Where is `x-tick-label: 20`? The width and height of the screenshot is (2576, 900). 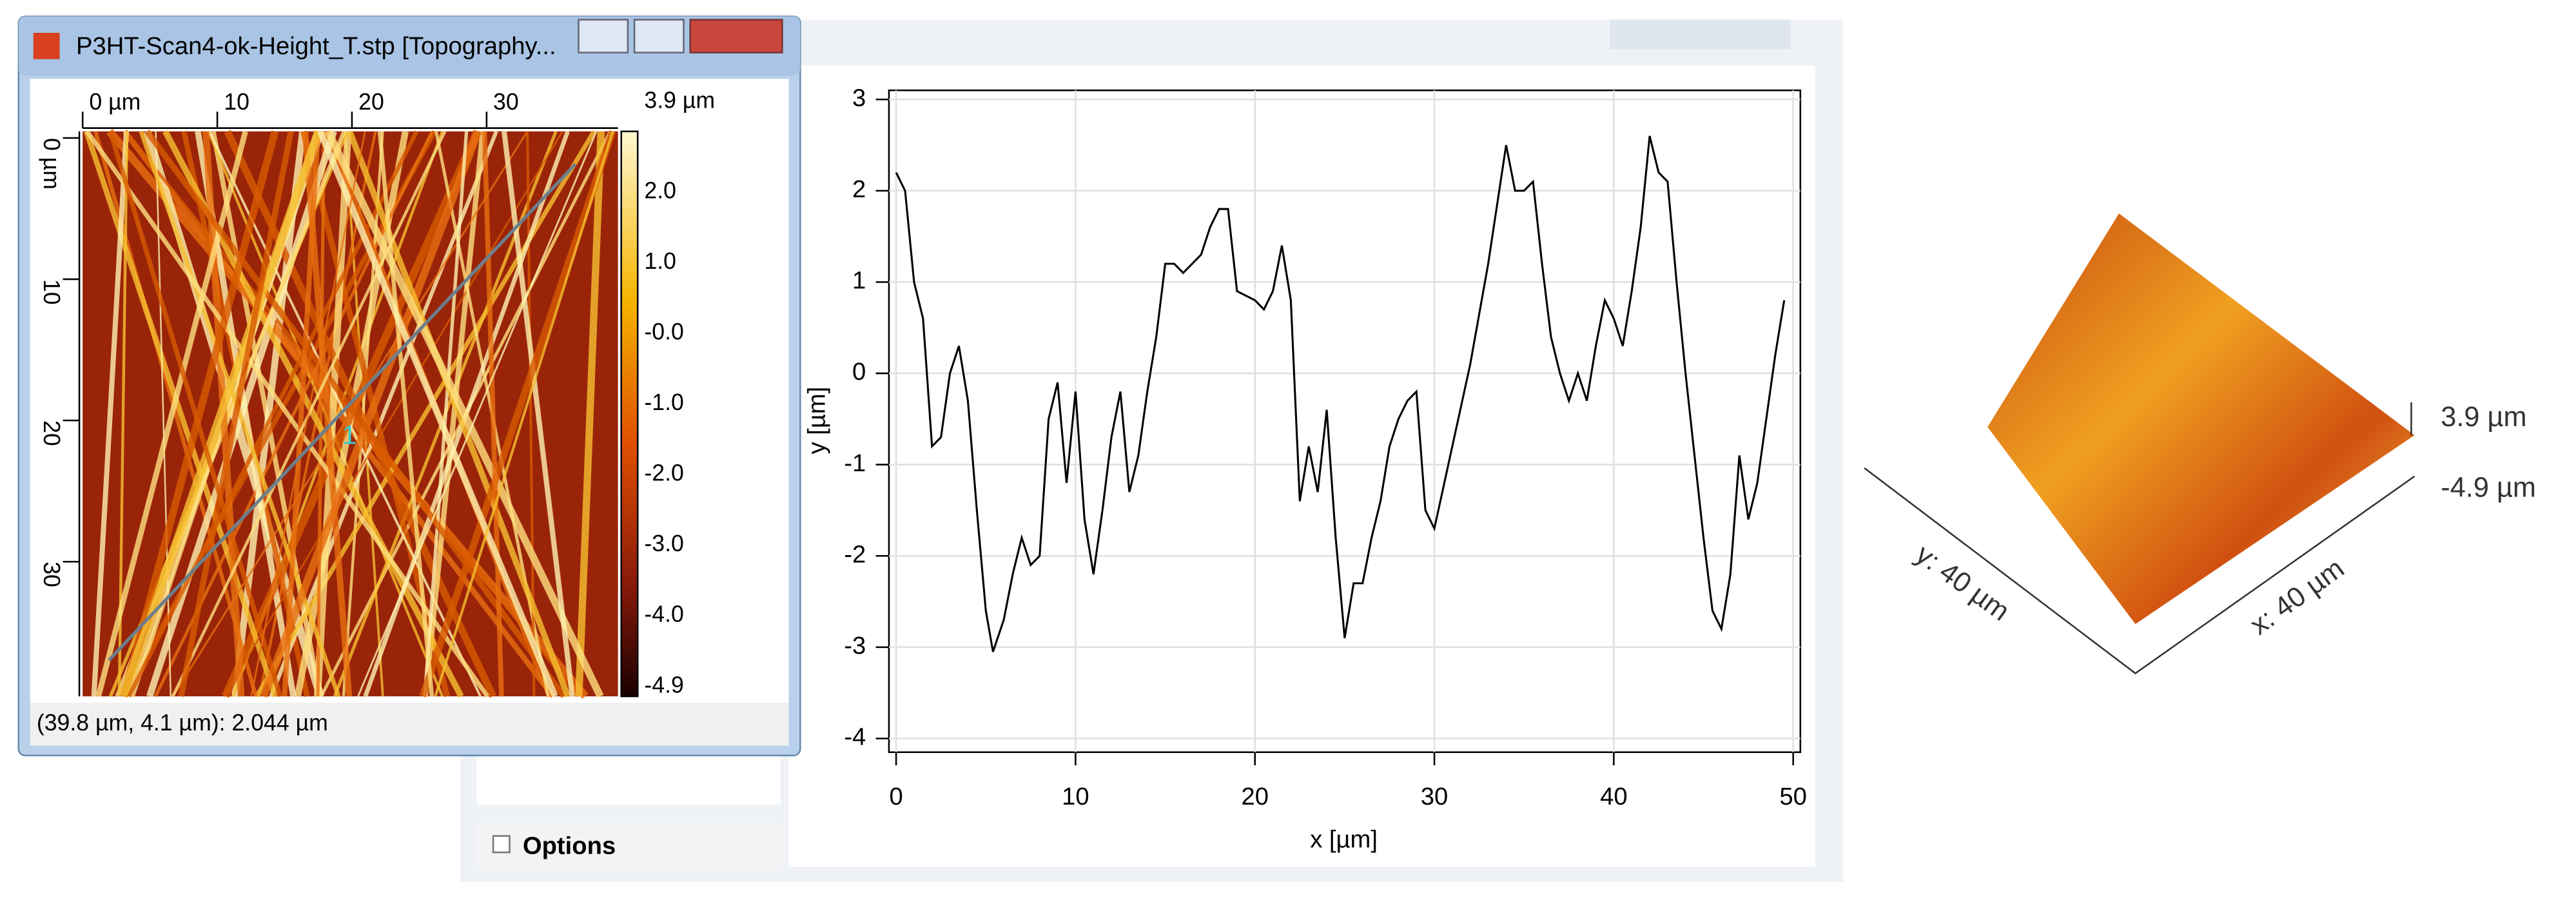
x-tick-label: 20 is located at coordinates (1254, 797).